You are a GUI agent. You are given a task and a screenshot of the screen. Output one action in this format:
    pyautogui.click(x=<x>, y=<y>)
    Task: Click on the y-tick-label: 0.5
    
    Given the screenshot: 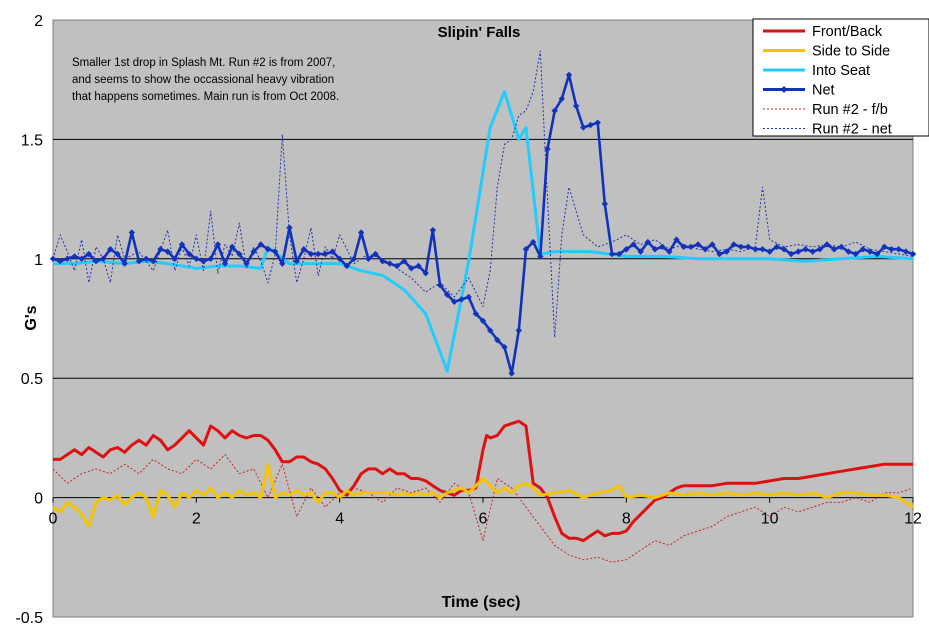 What is the action you would take?
    pyautogui.click(x=32, y=379)
    